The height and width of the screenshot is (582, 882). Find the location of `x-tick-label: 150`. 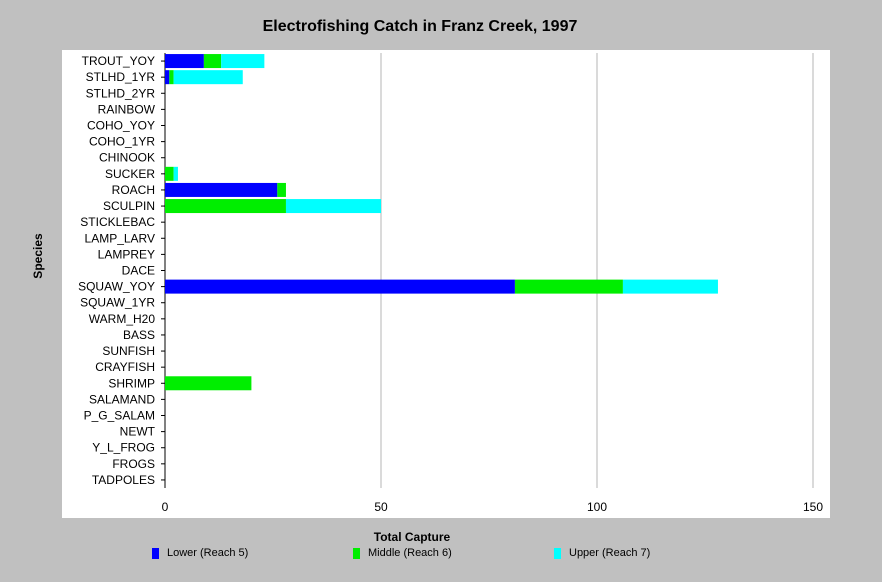

x-tick-label: 150 is located at coordinates (813, 507).